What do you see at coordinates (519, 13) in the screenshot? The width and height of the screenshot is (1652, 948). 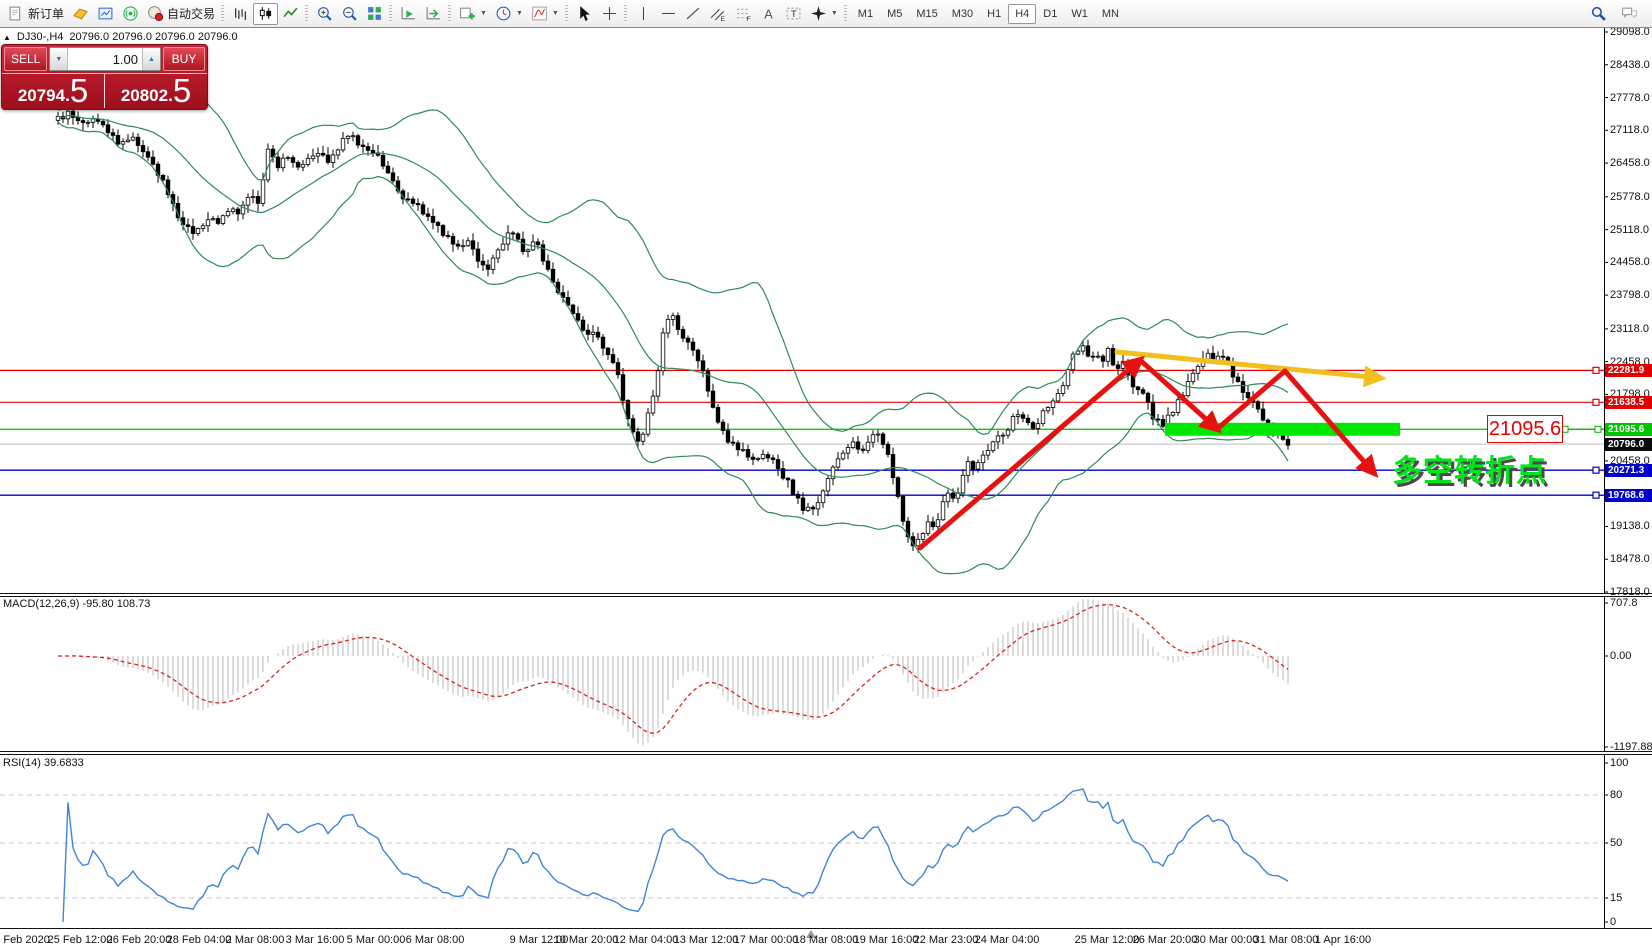 I see `chevron-down-icon: ▼` at bounding box center [519, 13].